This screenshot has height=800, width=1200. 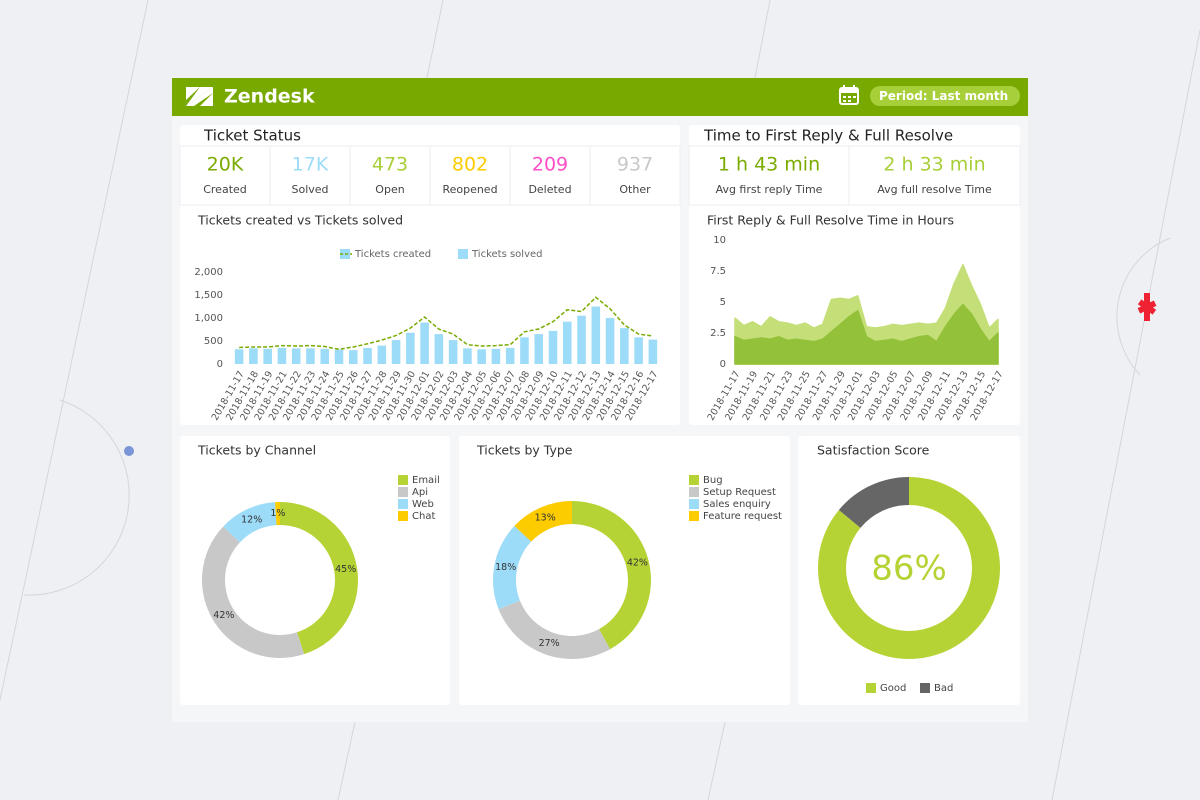 I want to click on y-tick-label: 500, so click(x=213, y=341).